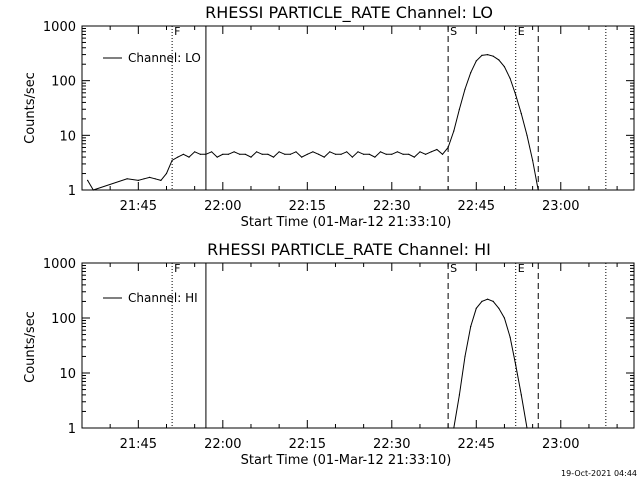 This screenshot has width=640, height=480. Describe the element at coordinates (349, 250) in the screenshot. I see `chart-title: RHESSI PARTICLE_RATE Channel: HI` at that location.